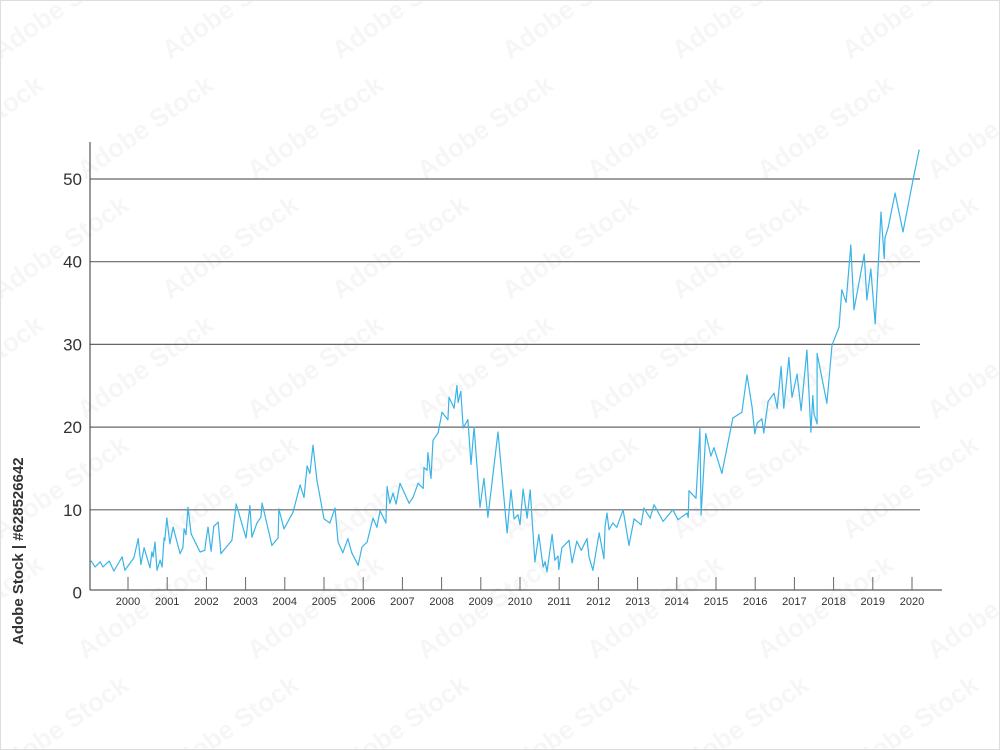  I want to click on x-tick-label: 2018, so click(833, 602).